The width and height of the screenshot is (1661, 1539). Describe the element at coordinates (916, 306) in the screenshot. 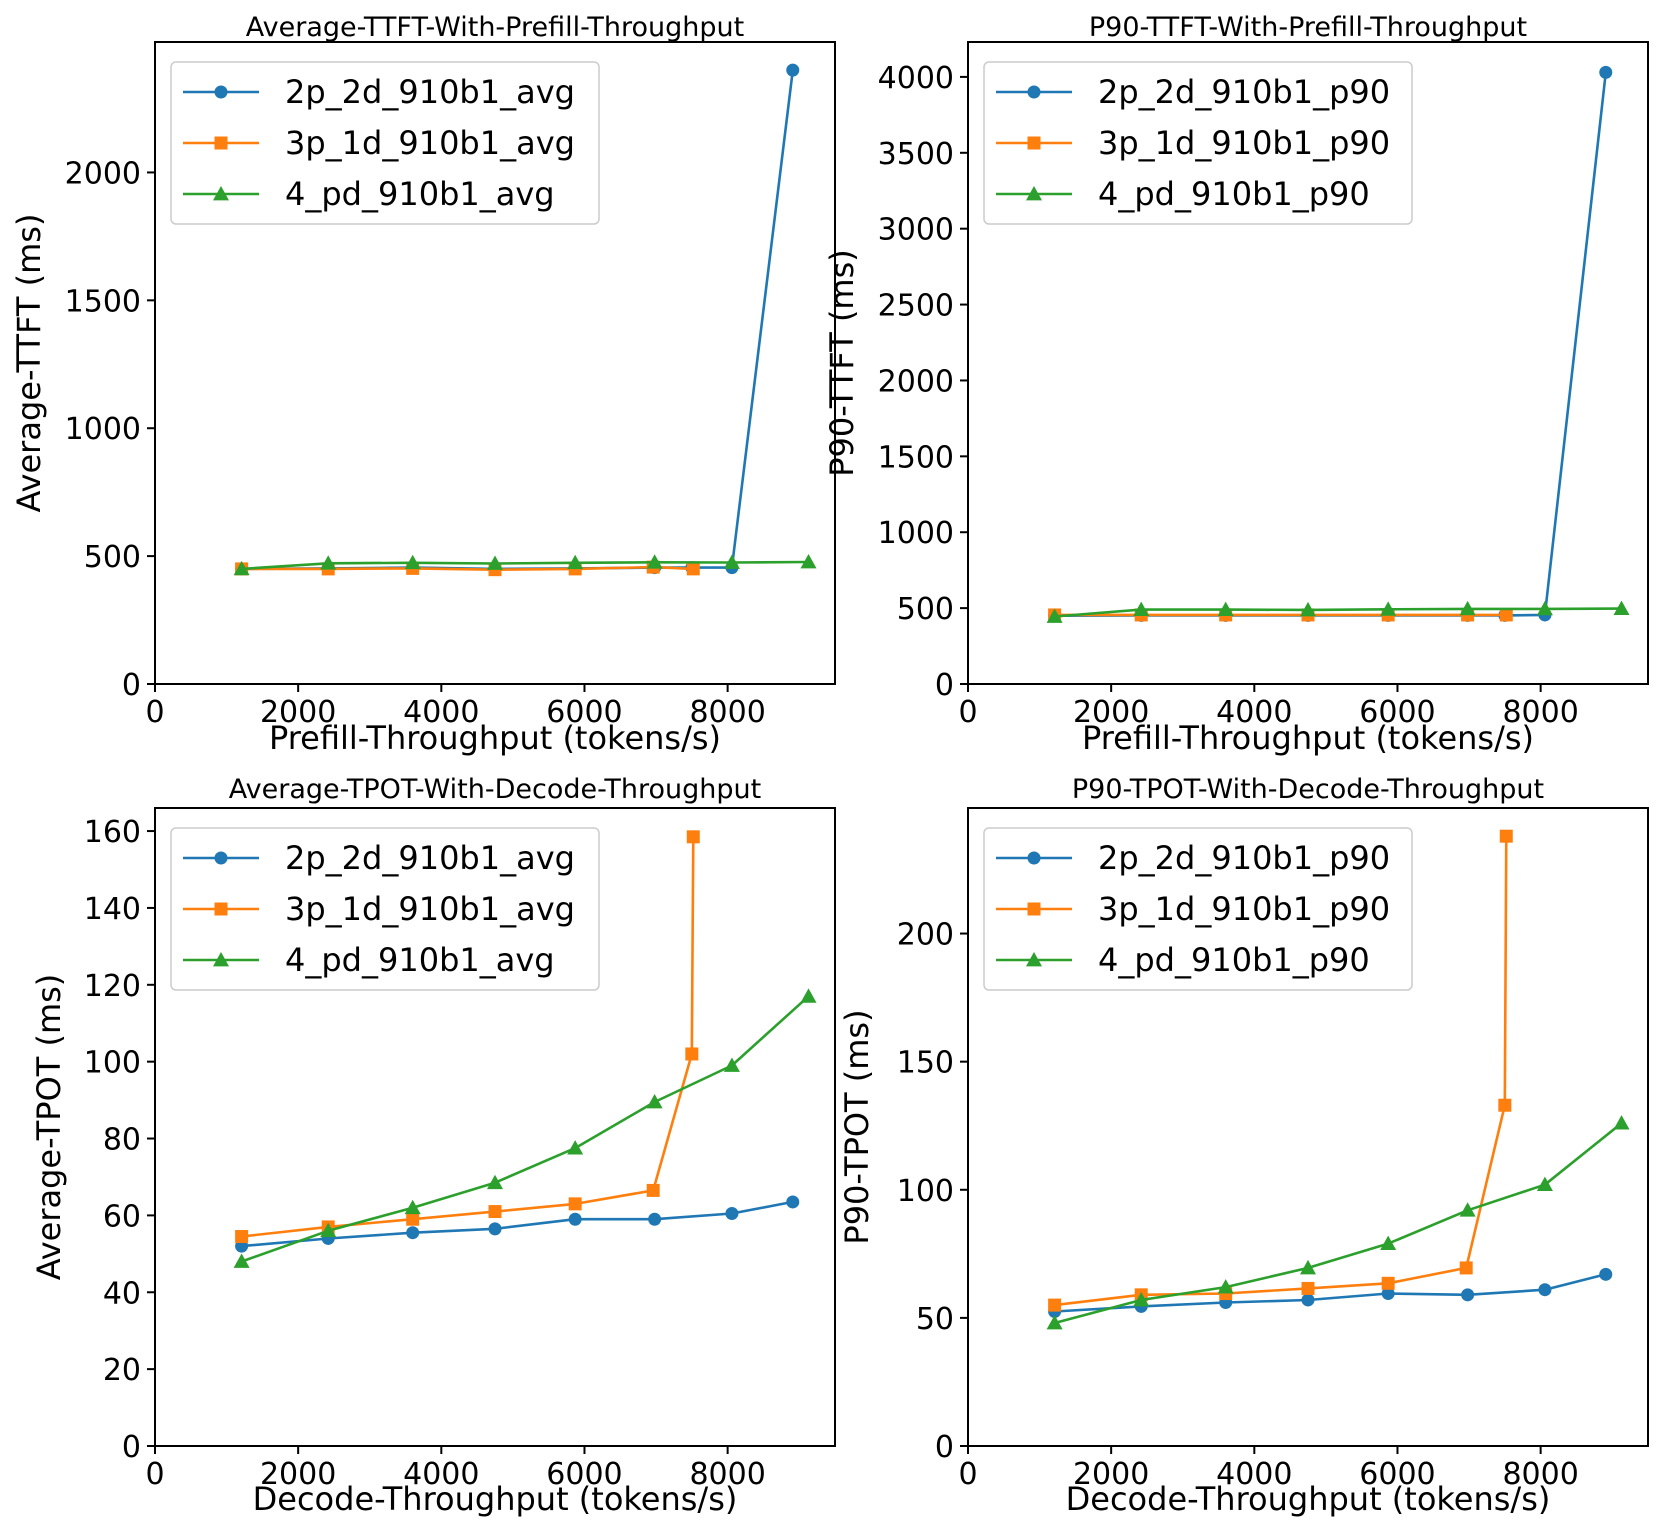

I see `y-tick-label: 2500` at that location.